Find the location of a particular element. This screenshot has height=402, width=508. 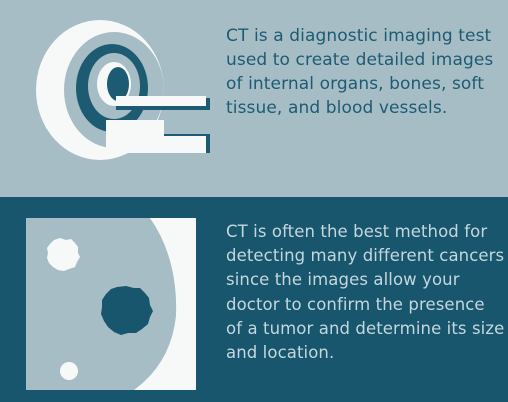

tumor-scan-icon is located at coordinates (111, 304).